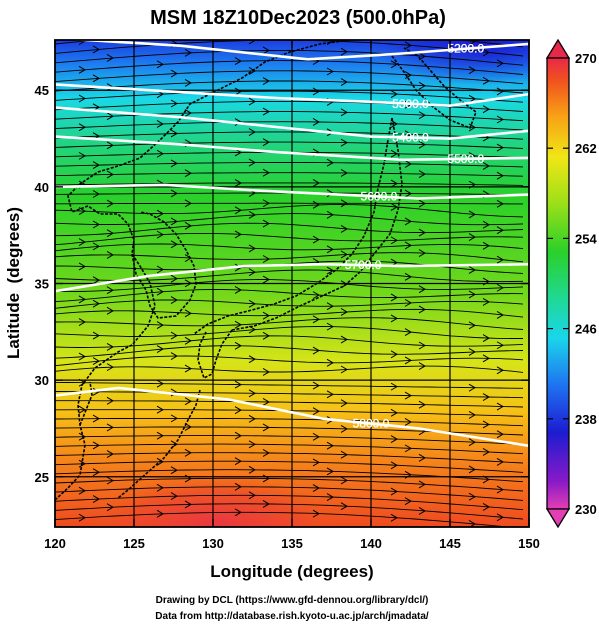 This screenshot has height=630, width=599. What do you see at coordinates (213, 543) in the screenshot?
I see `x-tick-label: 130` at bounding box center [213, 543].